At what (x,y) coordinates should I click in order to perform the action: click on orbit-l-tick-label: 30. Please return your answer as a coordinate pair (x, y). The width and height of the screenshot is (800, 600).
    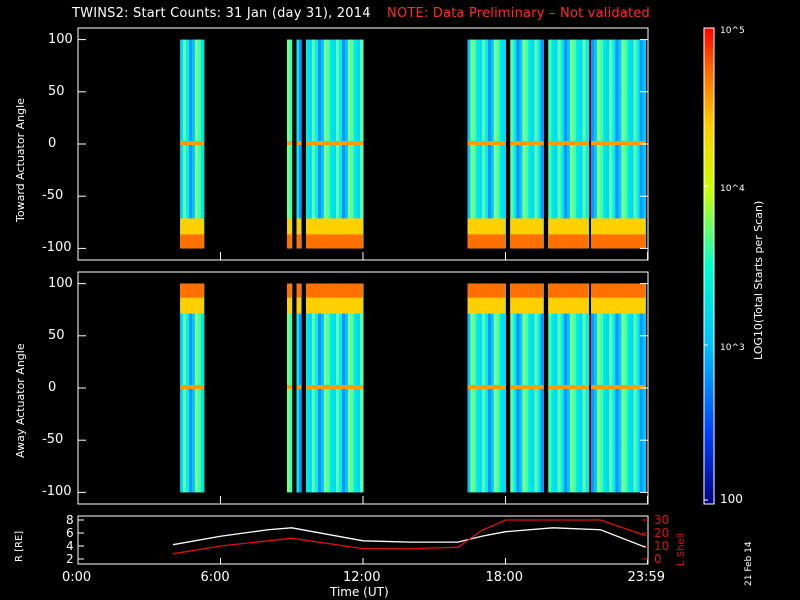
    Looking at the image, I should click on (662, 520).